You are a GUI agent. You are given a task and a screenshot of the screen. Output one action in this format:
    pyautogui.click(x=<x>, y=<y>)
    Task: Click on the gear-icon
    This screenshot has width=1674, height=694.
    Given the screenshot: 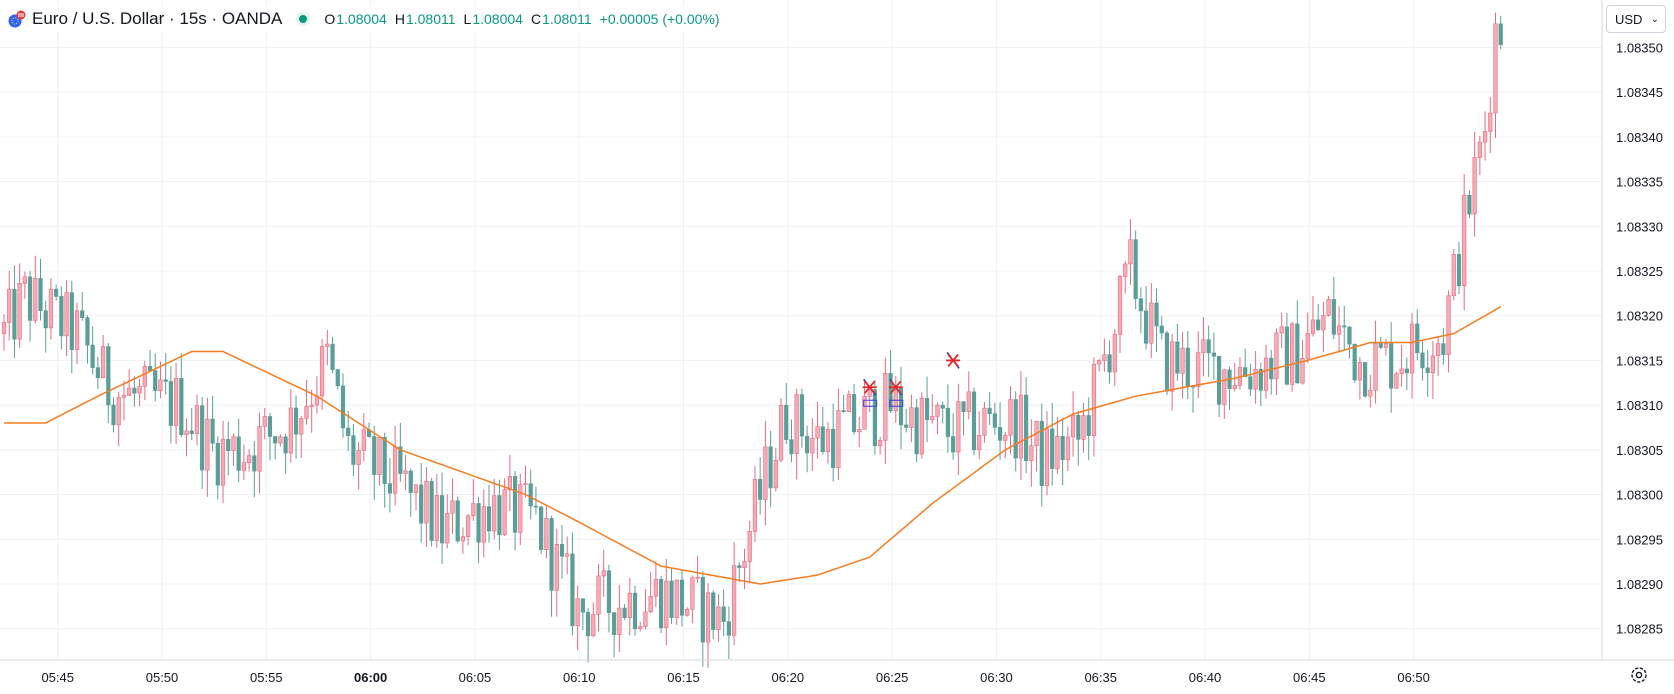 What is the action you would take?
    pyautogui.click(x=1639, y=675)
    